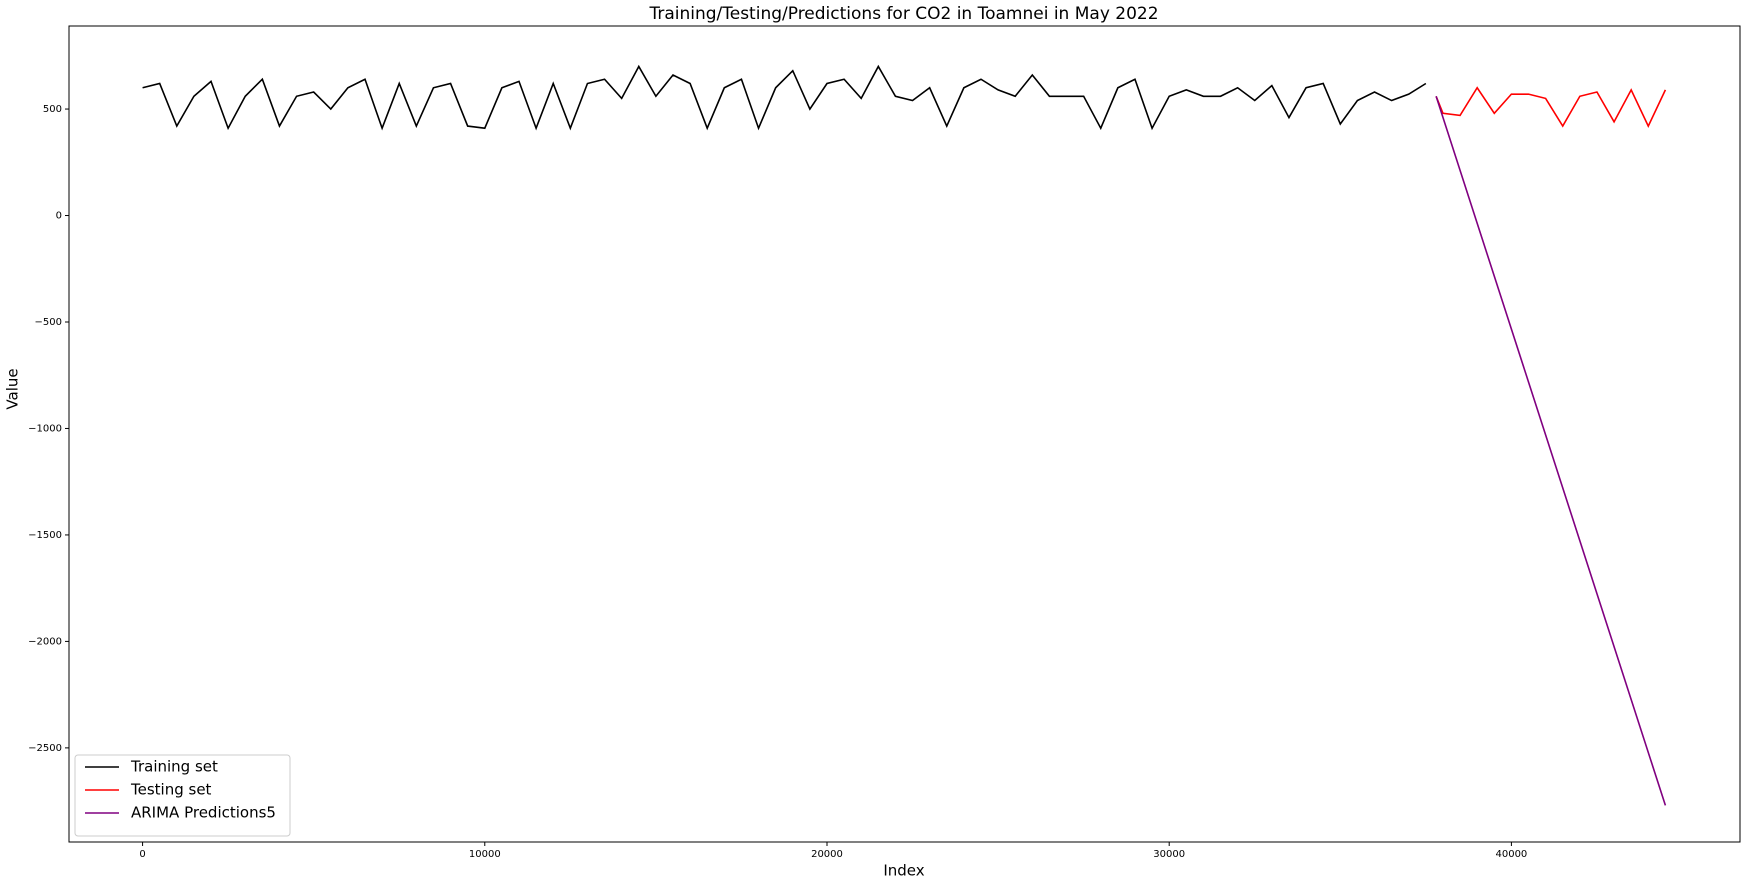 Image resolution: width=1748 pixels, height=885 pixels. Describe the element at coordinates (827, 854) in the screenshot. I see `x-tick-label: 20000` at that location.